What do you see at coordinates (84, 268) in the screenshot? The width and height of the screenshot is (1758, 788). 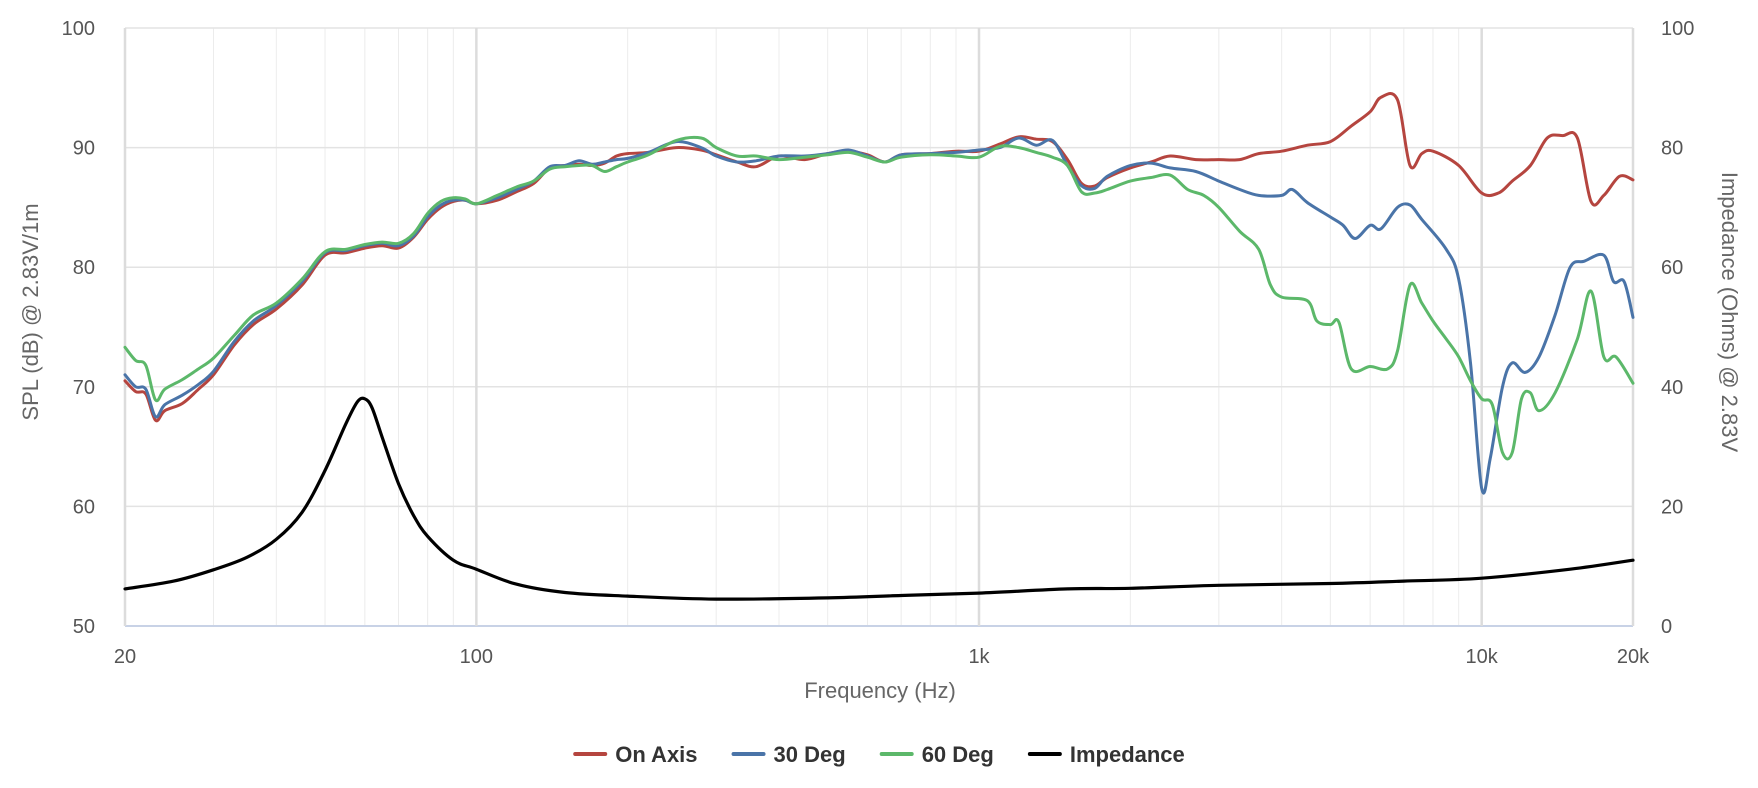 I see `y-left-tick-label: 80` at bounding box center [84, 268].